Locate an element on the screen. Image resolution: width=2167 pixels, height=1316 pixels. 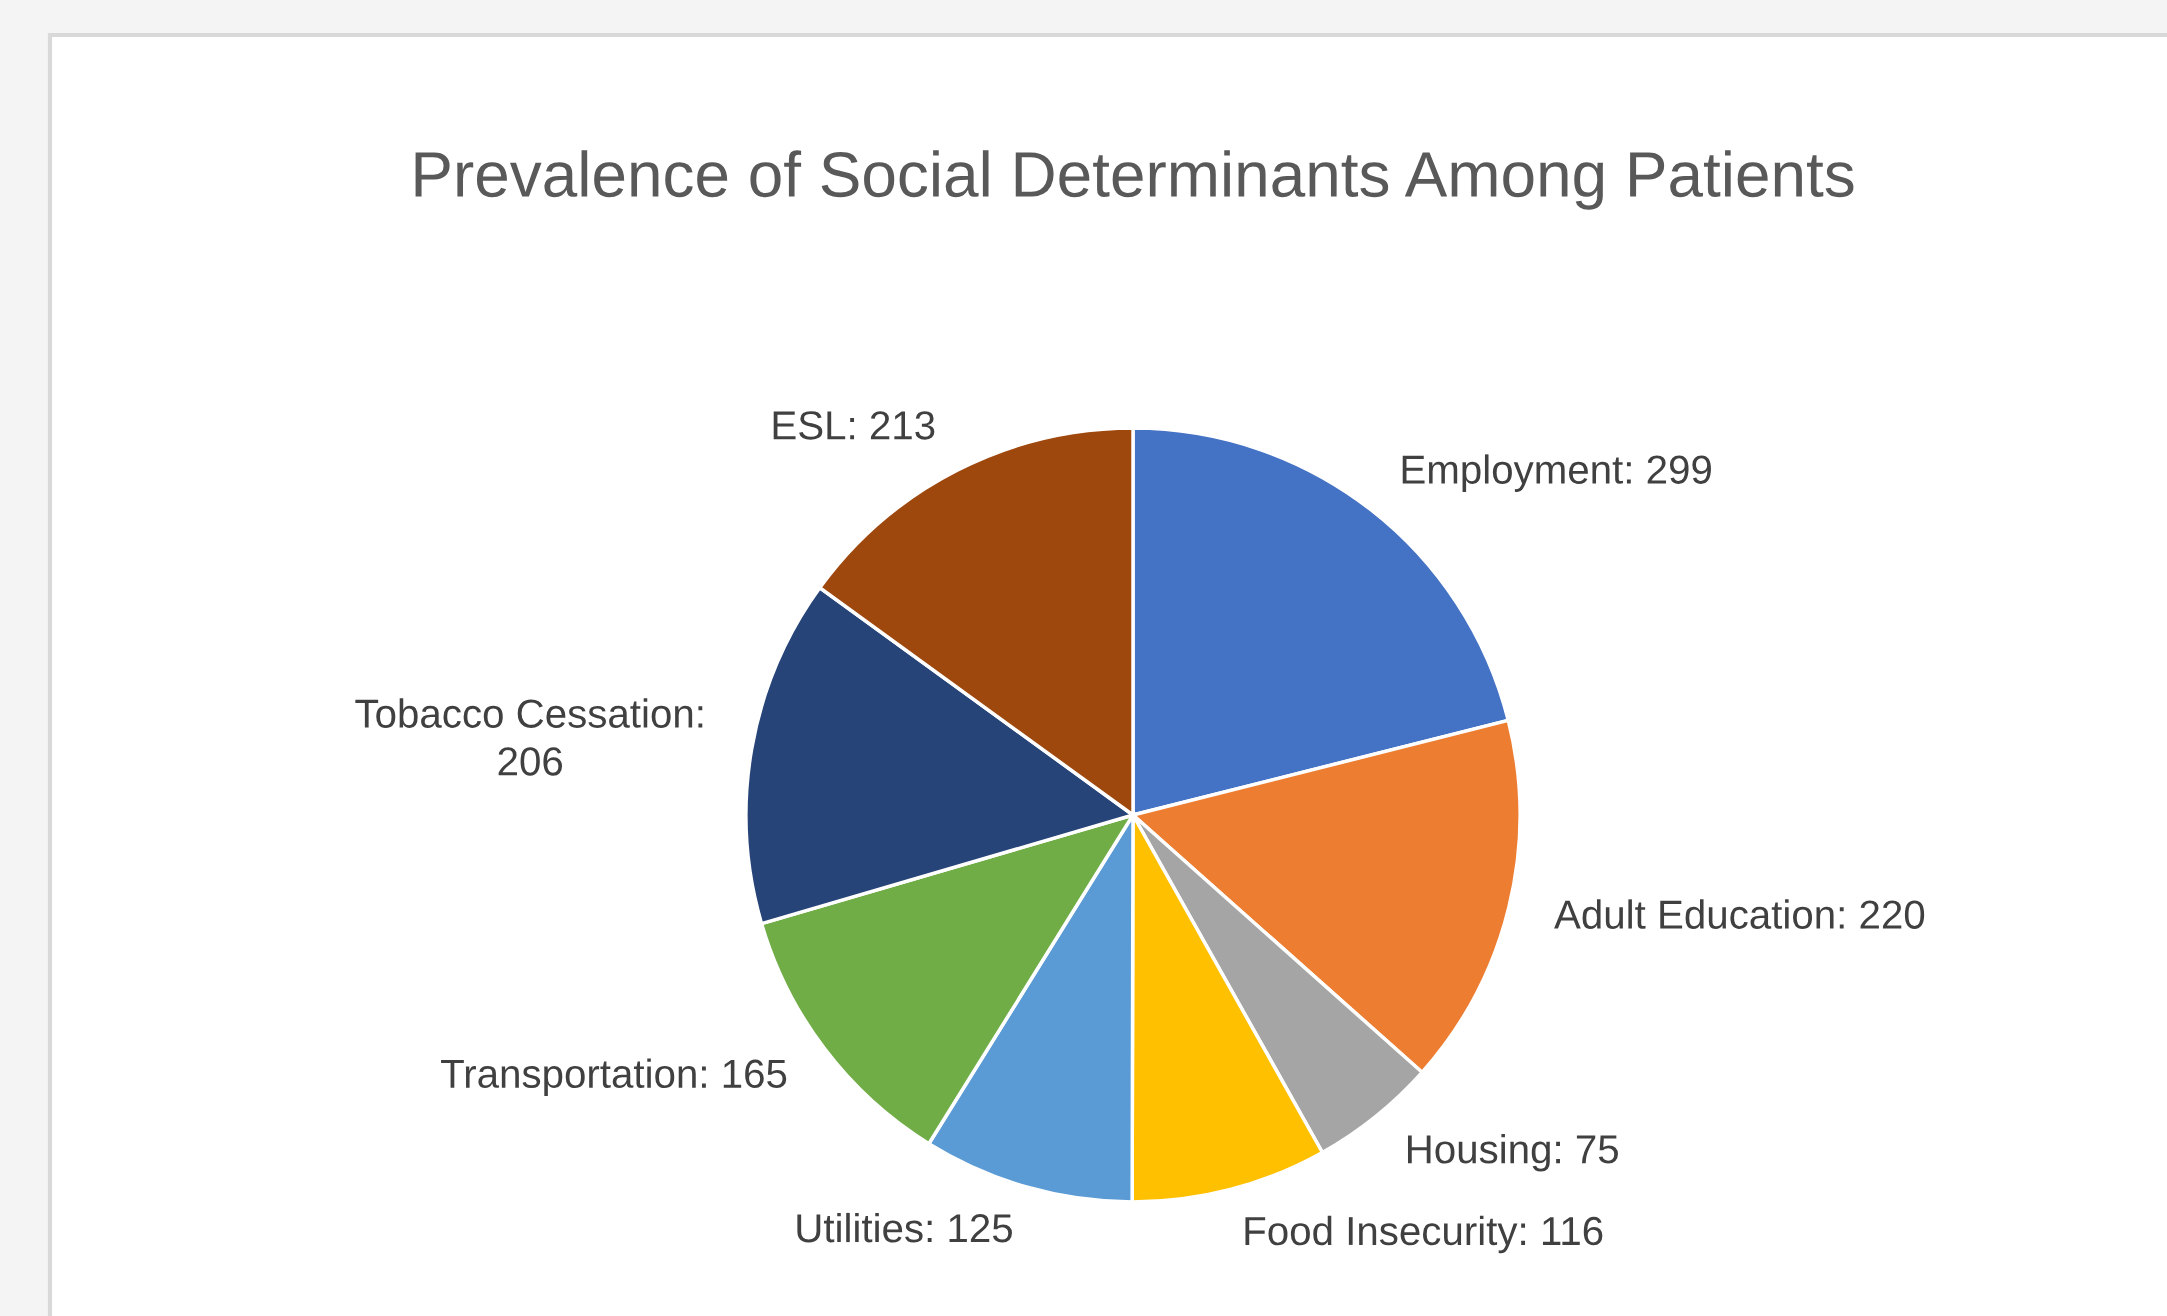
chart-title: Prevalence of Social Determinants Among Patients is located at coordinates (1134, 180).